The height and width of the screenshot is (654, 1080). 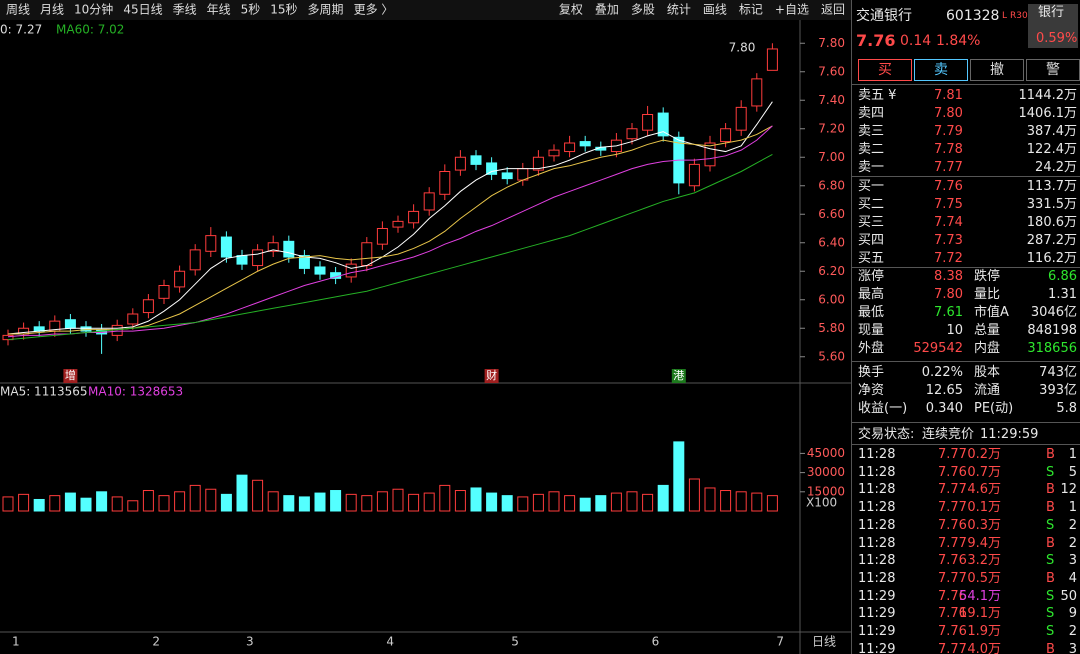 I want to click on cell: 交易状态:, so click(x=886, y=434).